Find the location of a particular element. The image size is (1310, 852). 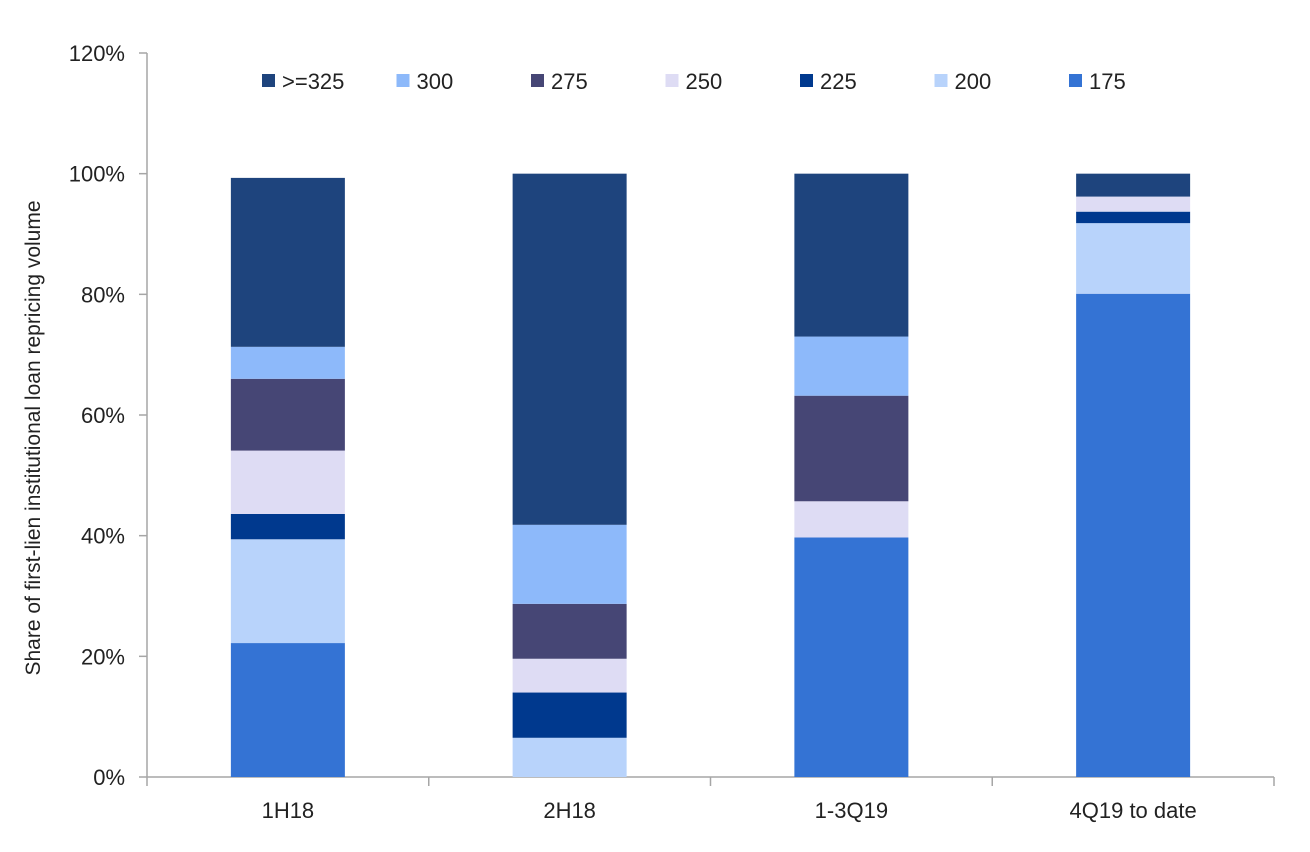

y-tick-label: 80% is located at coordinates (103, 294).